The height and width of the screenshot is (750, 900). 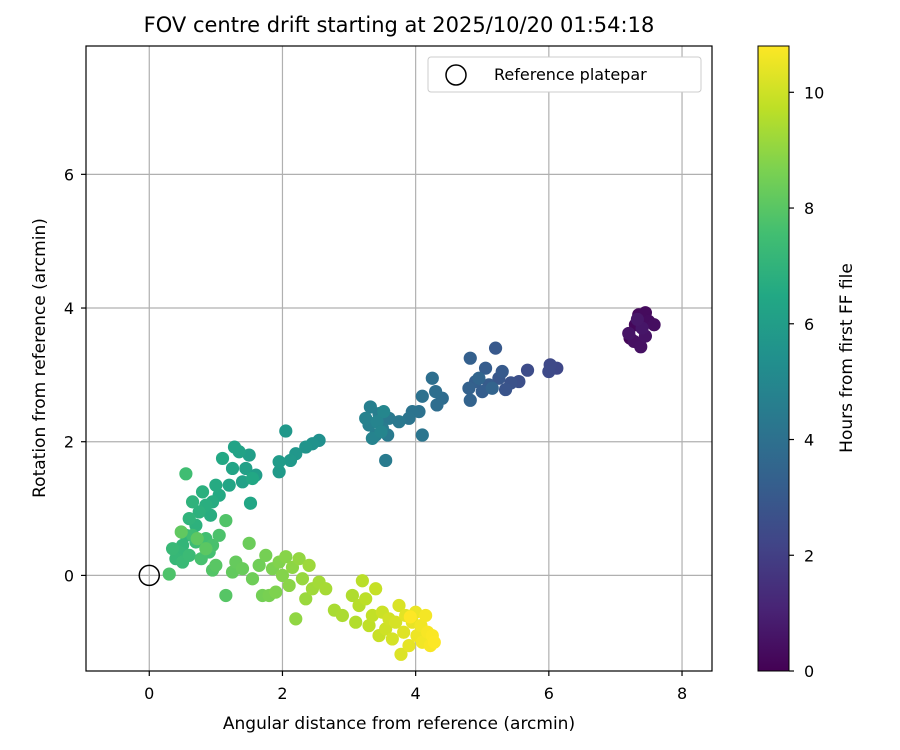 What do you see at coordinates (847, 358) in the screenshot?
I see `colorbar-label: Hours from first FF file` at bounding box center [847, 358].